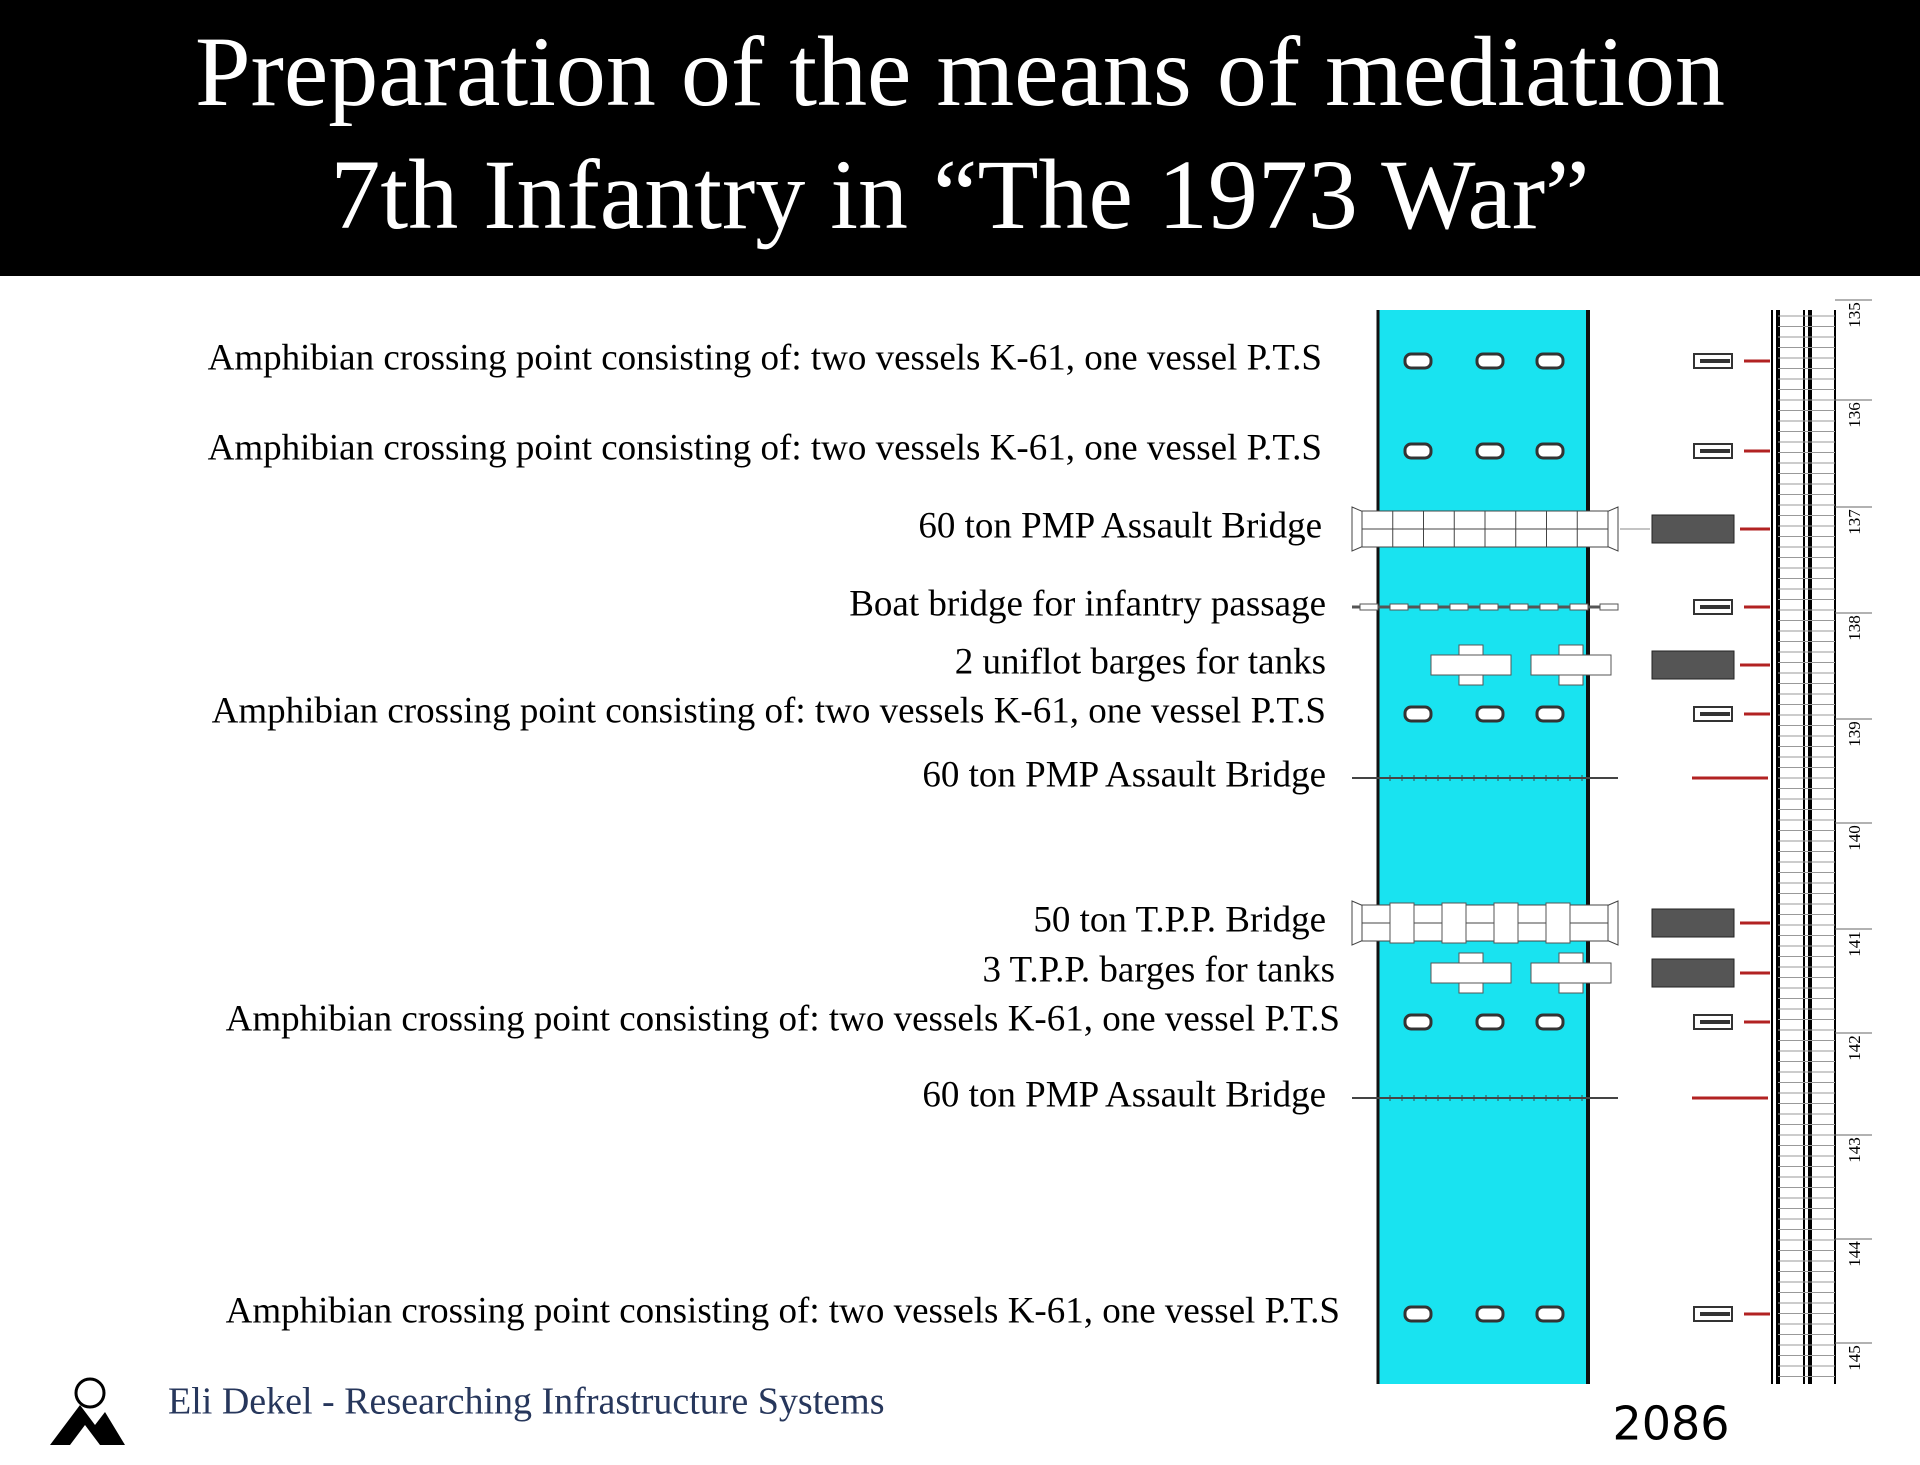  I want to click on km-label: 145, so click(1854, 1358).